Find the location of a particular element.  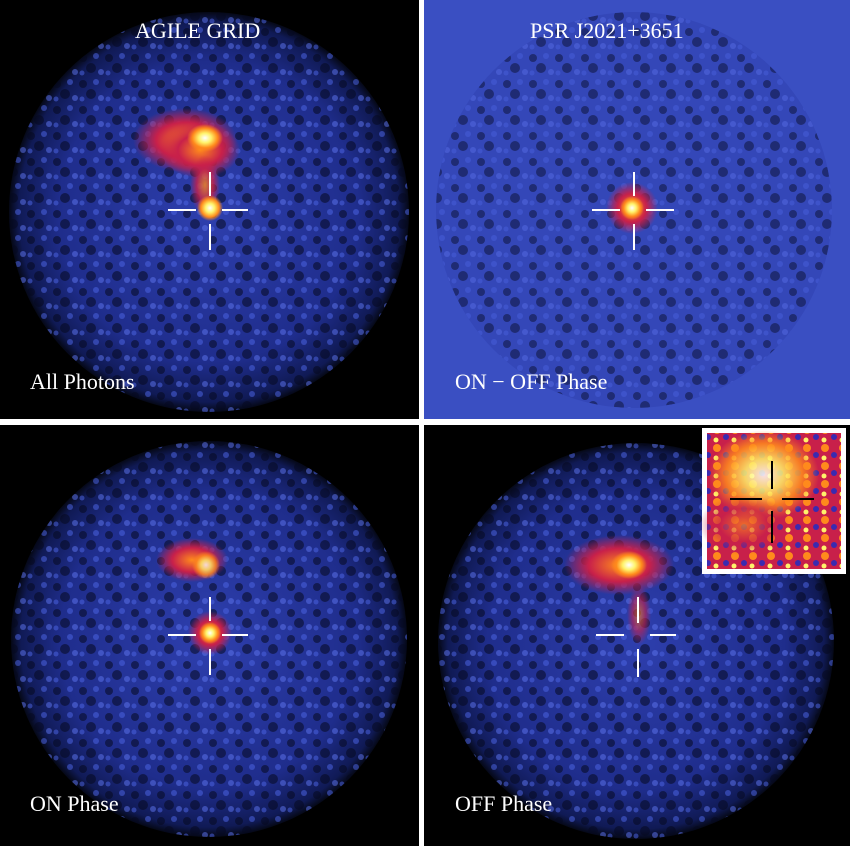

inset-zoom-image is located at coordinates (772, 501).